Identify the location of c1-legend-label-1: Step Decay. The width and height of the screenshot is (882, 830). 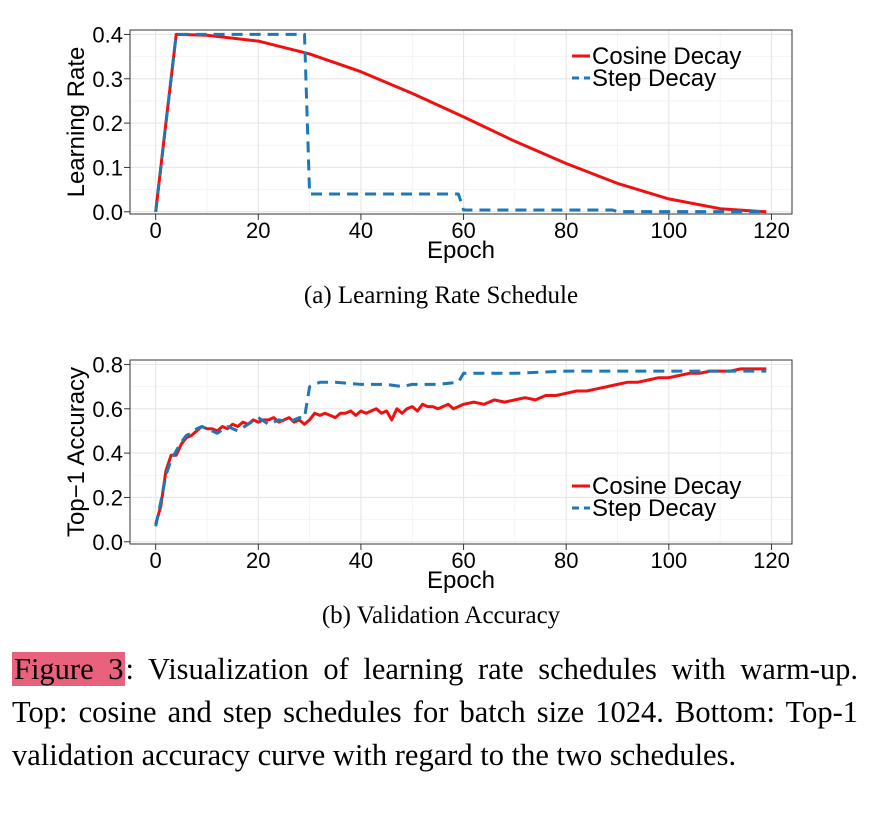
(654, 508).